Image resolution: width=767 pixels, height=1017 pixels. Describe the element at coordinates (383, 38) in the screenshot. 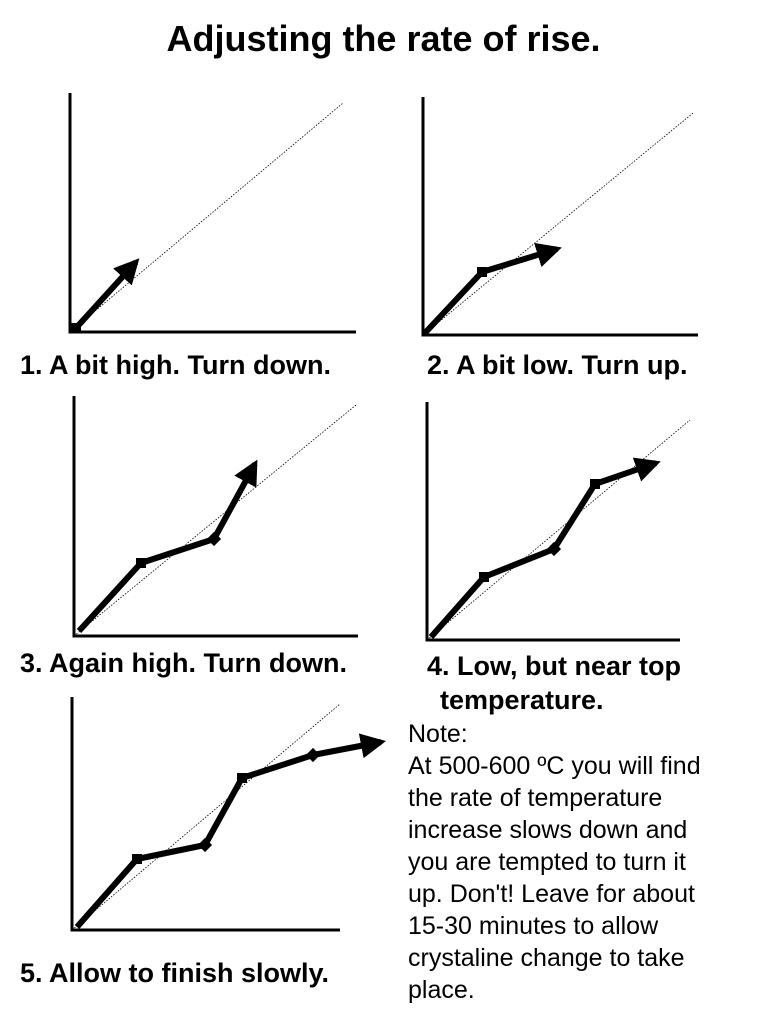

I see `page-title: Adjusting the rate of rise.` at that location.